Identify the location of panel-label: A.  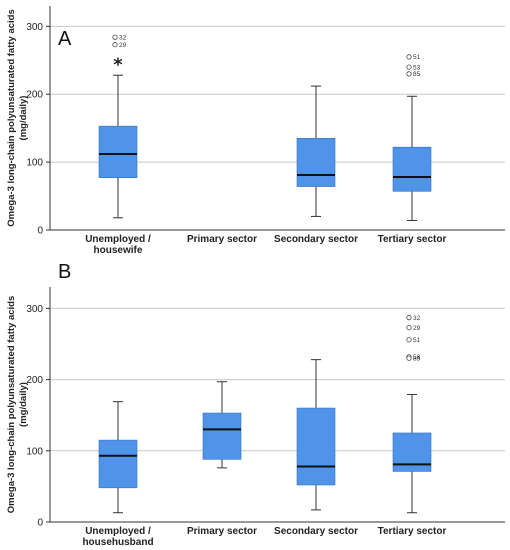
(65, 39).